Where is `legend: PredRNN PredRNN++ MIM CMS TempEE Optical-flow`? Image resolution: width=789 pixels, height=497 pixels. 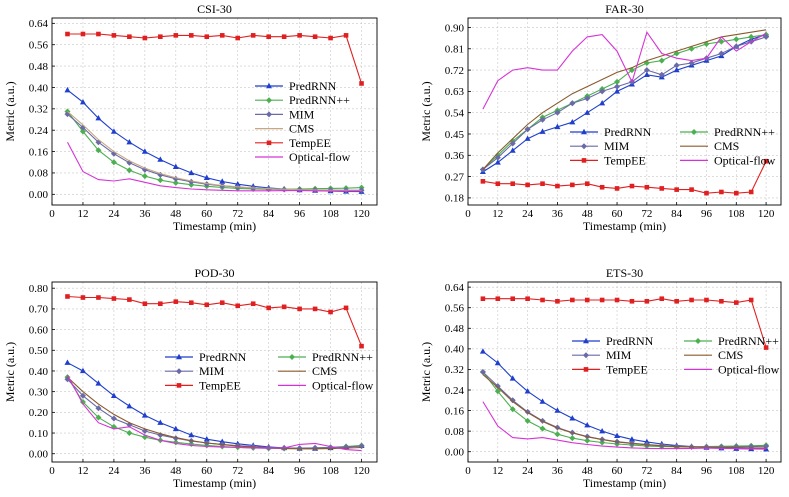
legend: PredRNN PredRNN++ MIM CMS TempEE Optical-flow is located at coordinates (676, 355).